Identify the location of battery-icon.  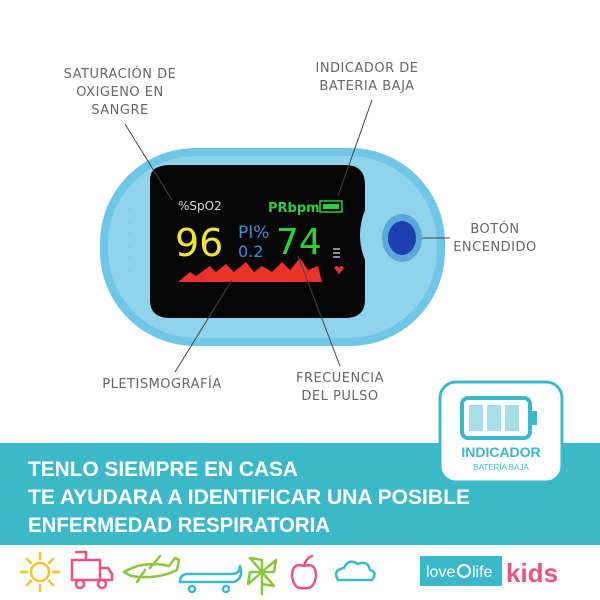
(331, 206).